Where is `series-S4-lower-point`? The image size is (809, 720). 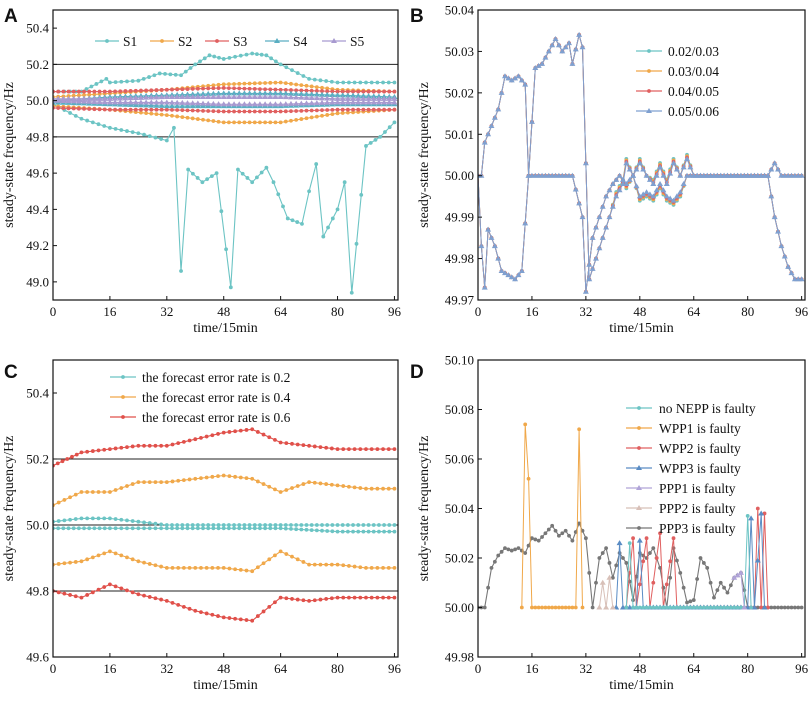 series-S4-lower-point is located at coordinates (182, 106).